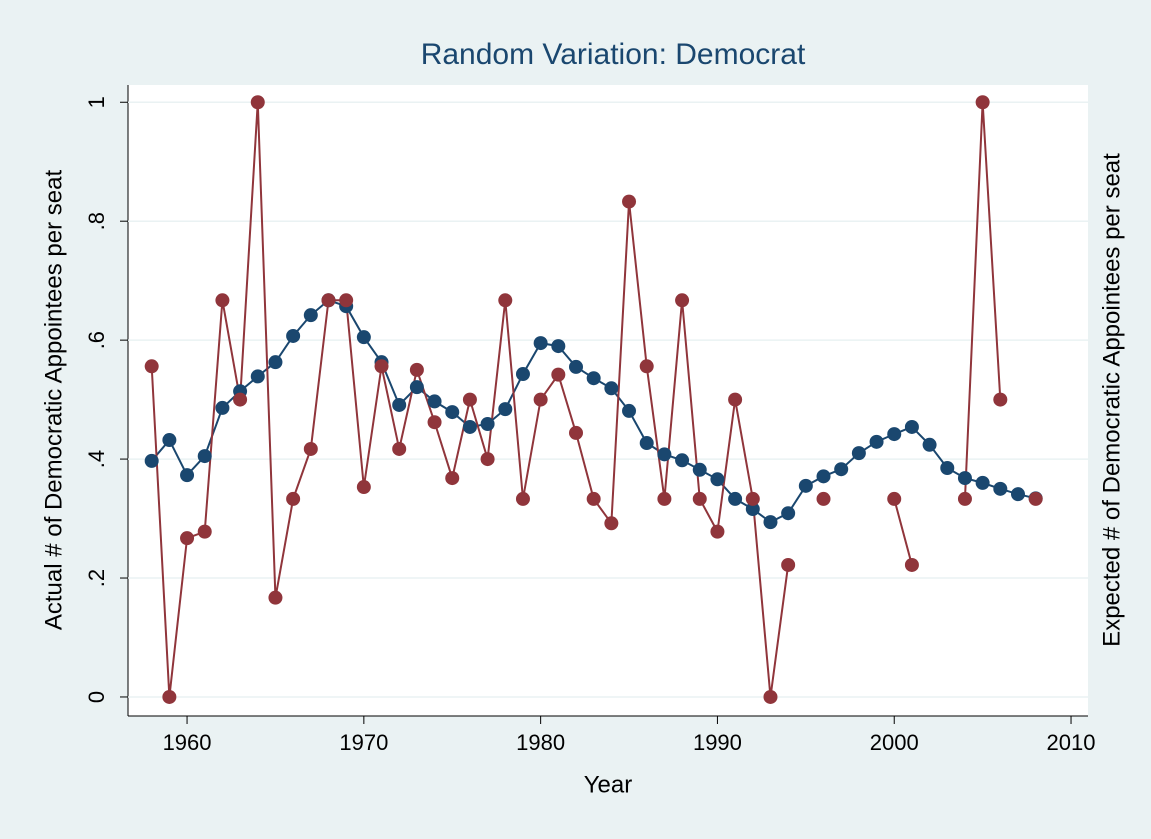 The width and height of the screenshot is (1151, 839). Describe the element at coordinates (540, 742) in the screenshot. I see `x-tick-label: 1980` at that location.